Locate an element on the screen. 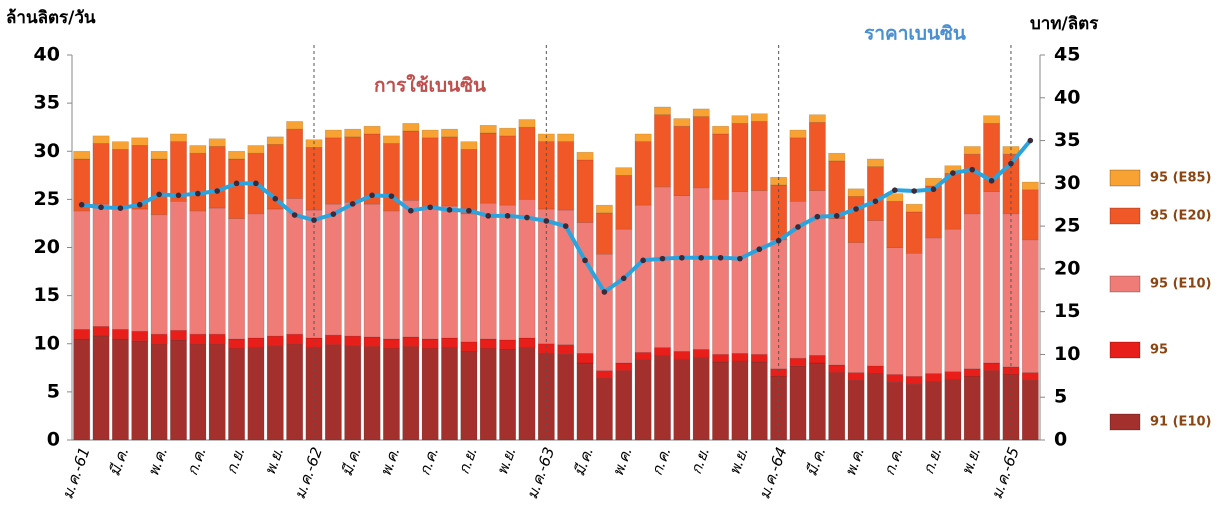 The image size is (1226, 516). y-tick-label: 25 is located at coordinates (47, 199).